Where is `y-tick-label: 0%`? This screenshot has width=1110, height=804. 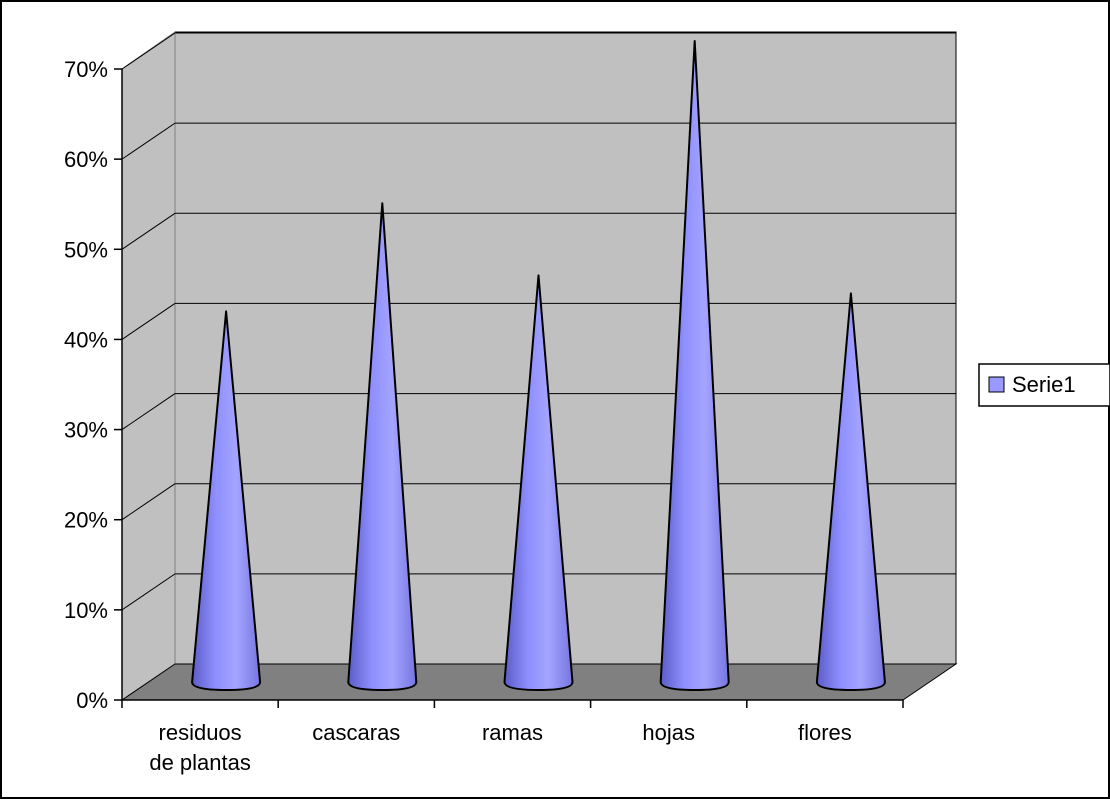 y-tick-label: 0% is located at coordinates (92, 700).